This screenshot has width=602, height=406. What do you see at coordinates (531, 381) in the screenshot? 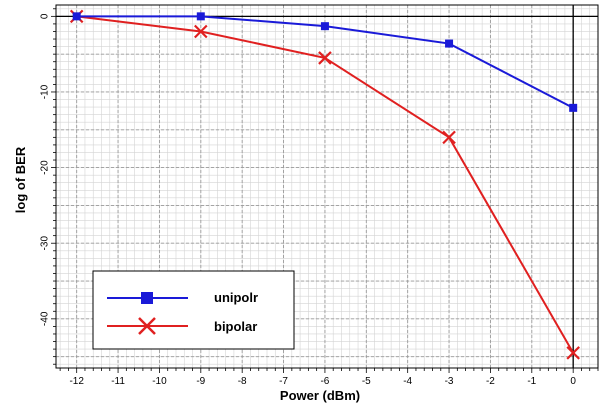
I see `x-tick-label: -1` at bounding box center [531, 381].